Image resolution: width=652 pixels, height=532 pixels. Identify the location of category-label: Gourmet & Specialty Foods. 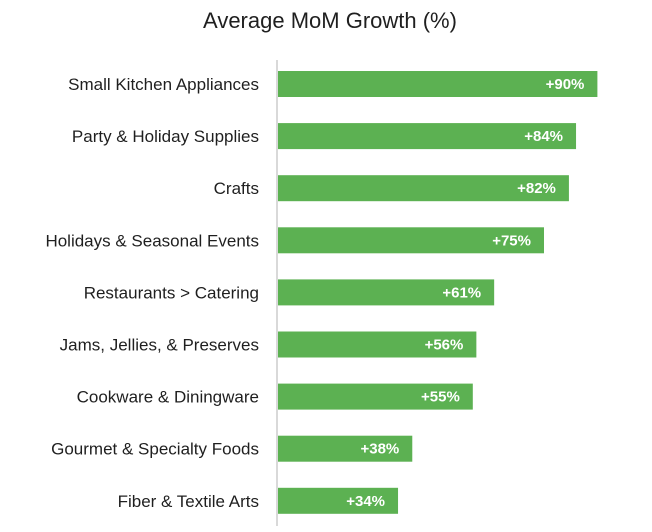
(155, 449).